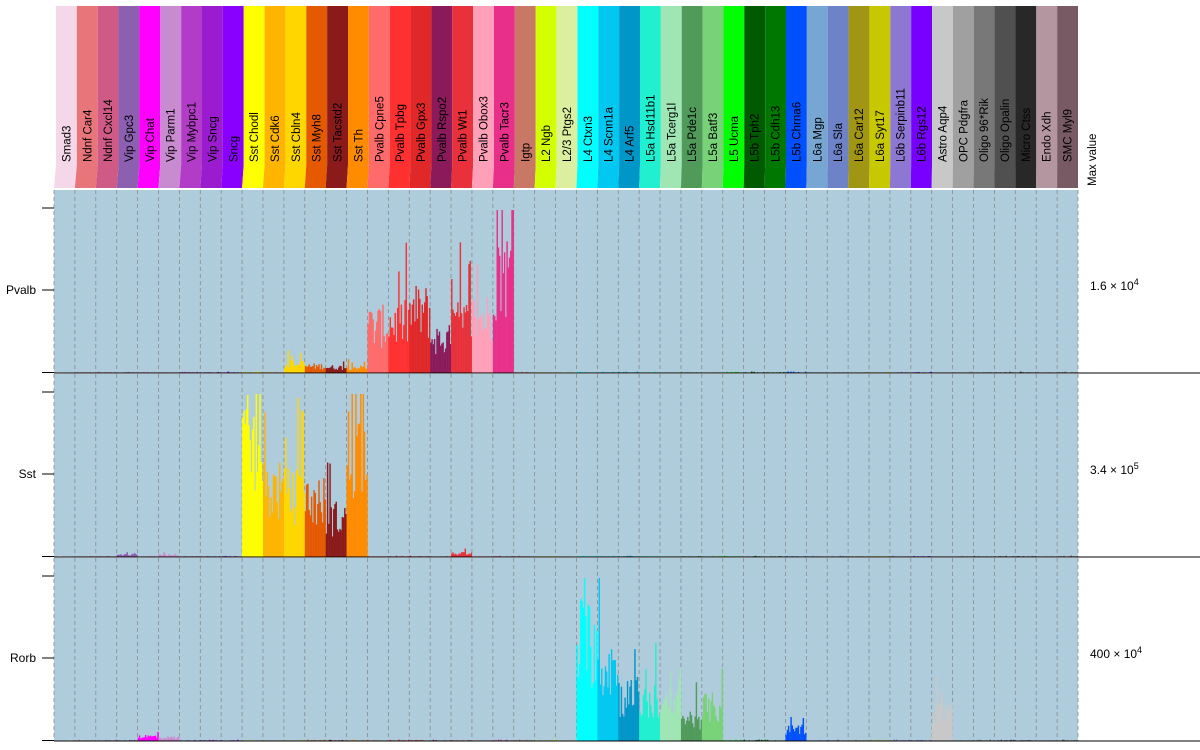  Describe the element at coordinates (443, 129) in the screenshot. I see `cluster-label: Pvalb Rspo2` at that location.